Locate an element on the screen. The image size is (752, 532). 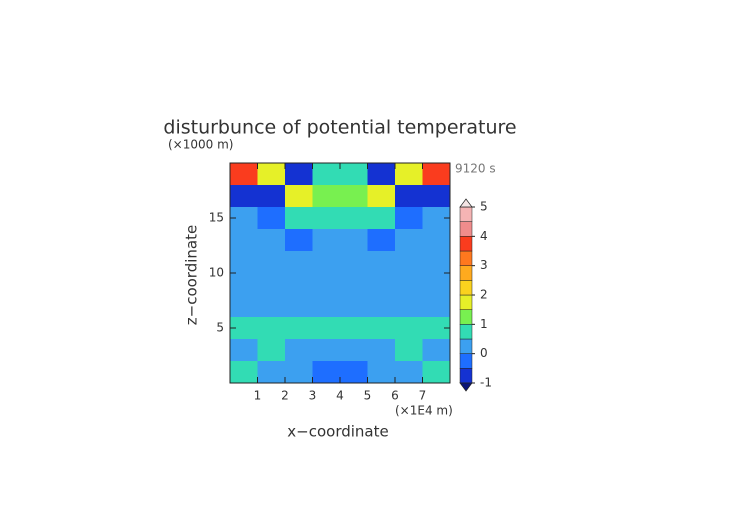
x-tick-label: 7 is located at coordinates (423, 396).